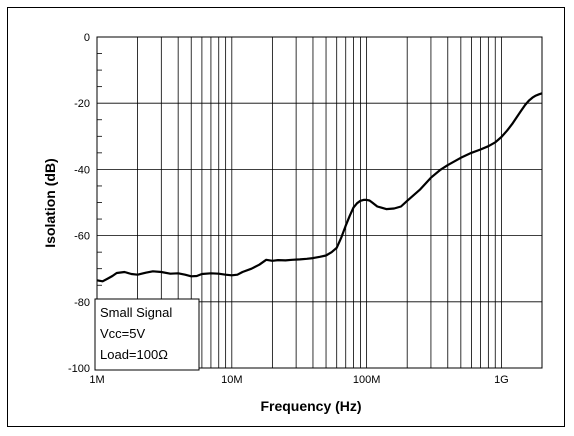 Image resolution: width=574 pixels, height=436 pixels. Describe the element at coordinates (501, 380) in the screenshot. I see `x-tick-label: 1G` at that location.